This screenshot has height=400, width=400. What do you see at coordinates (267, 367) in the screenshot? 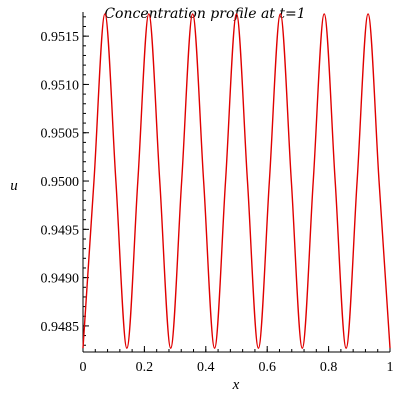
I see `x-tick-label: 0.6` at bounding box center [267, 367].